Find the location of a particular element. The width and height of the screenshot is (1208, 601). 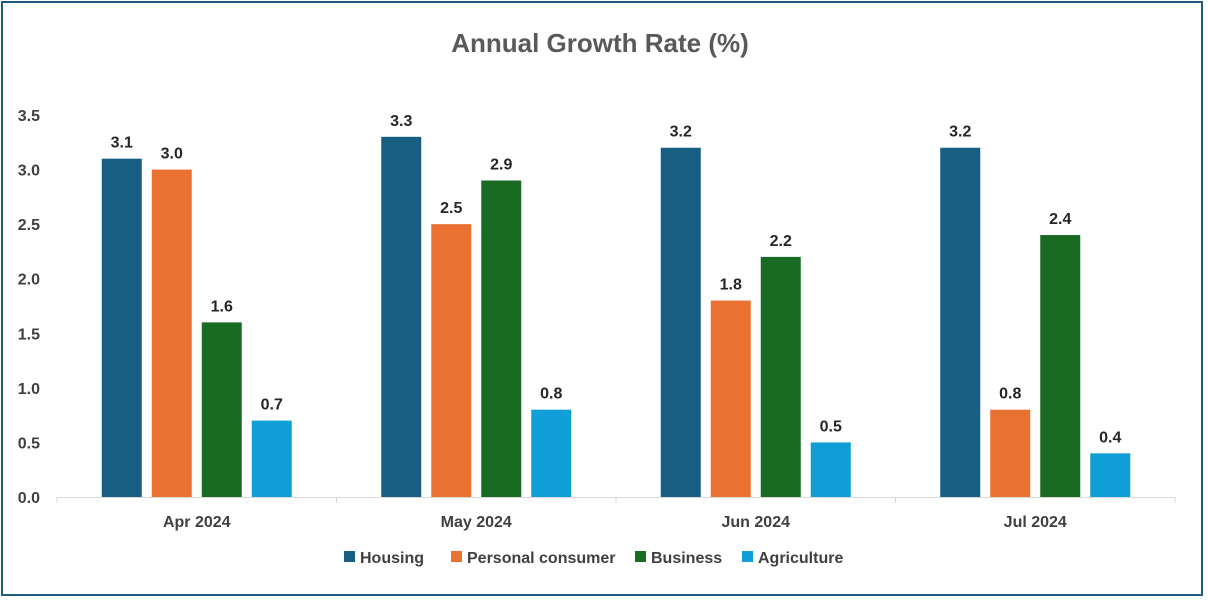

y-axis: 0.0 0.5 1.0 1.5 2.0 2.5 3.0 3.5 is located at coordinates (29, 307).